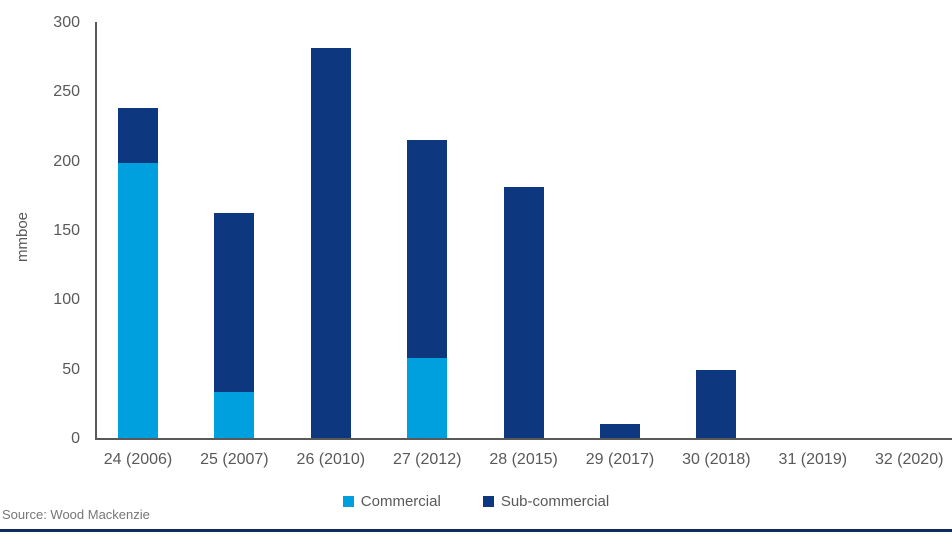 The width and height of the screenshot is (952, 535). I want to click on x-axis-label: 30 (2018), so click(716, 459).